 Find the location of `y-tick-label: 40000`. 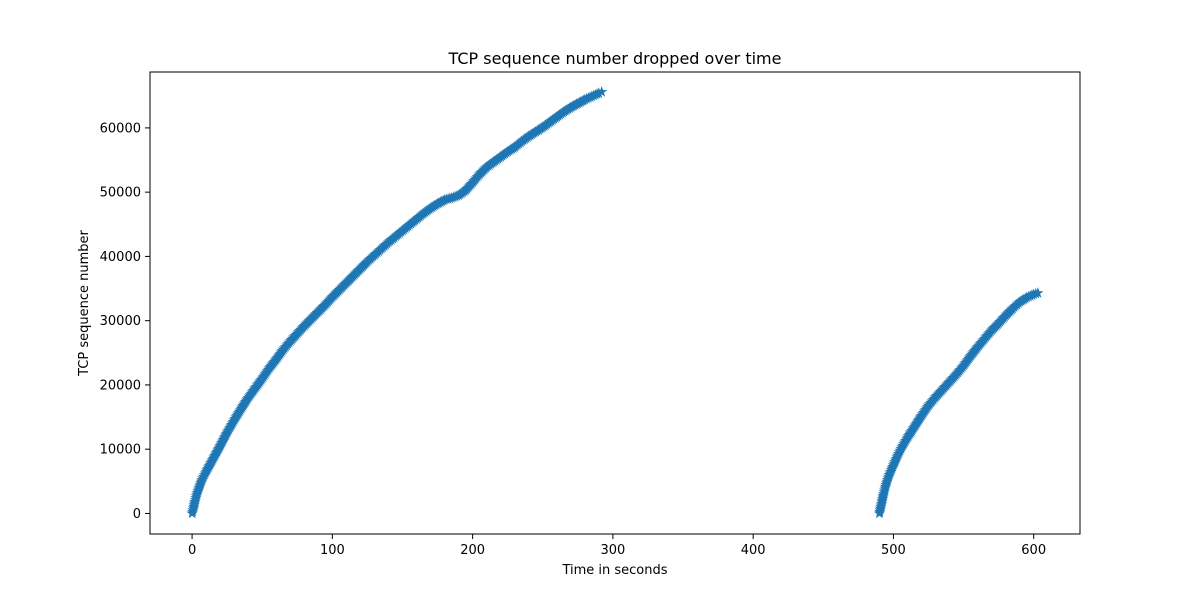

y-tick-label: 40000 is located at coordinates (120, 257).